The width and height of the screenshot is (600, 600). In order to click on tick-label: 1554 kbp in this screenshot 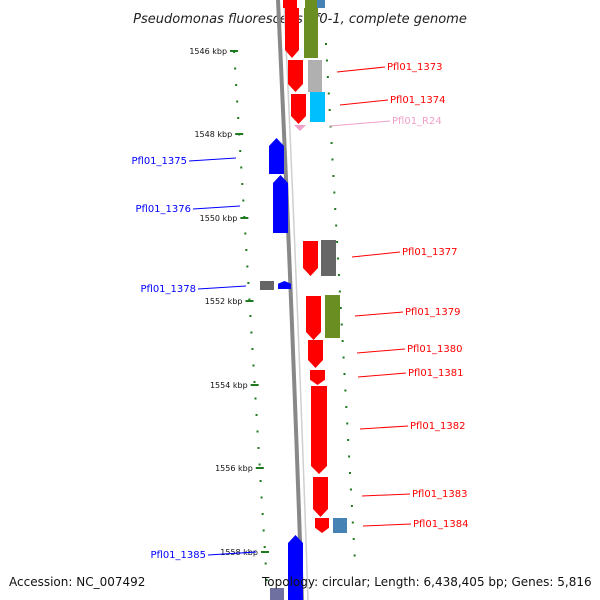, I will do `click(229, 385)`.